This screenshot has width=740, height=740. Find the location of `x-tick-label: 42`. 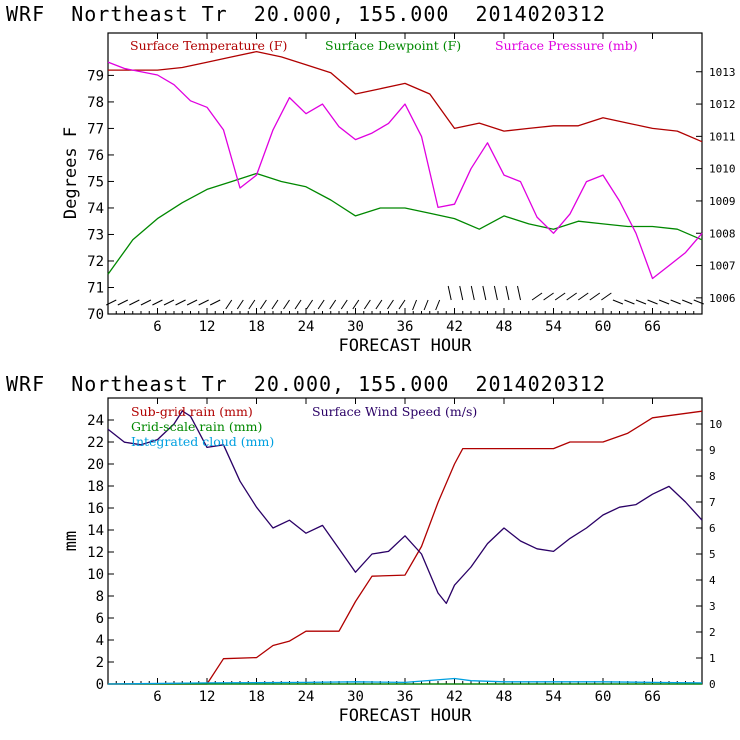

x-tick-label: 42 is located at coordinates (454, 697).